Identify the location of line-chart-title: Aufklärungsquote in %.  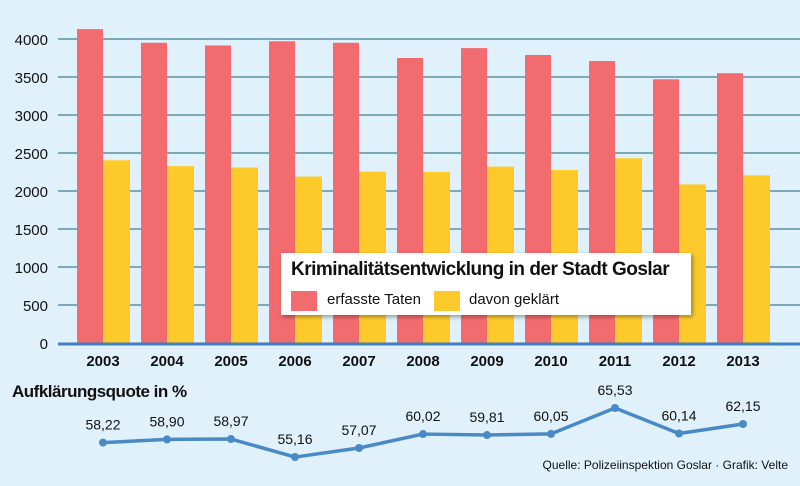
(99, 391).